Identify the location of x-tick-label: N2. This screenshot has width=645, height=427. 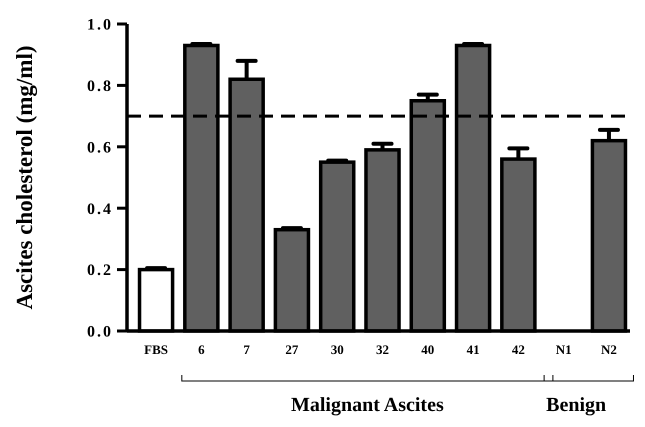
(608, 349).